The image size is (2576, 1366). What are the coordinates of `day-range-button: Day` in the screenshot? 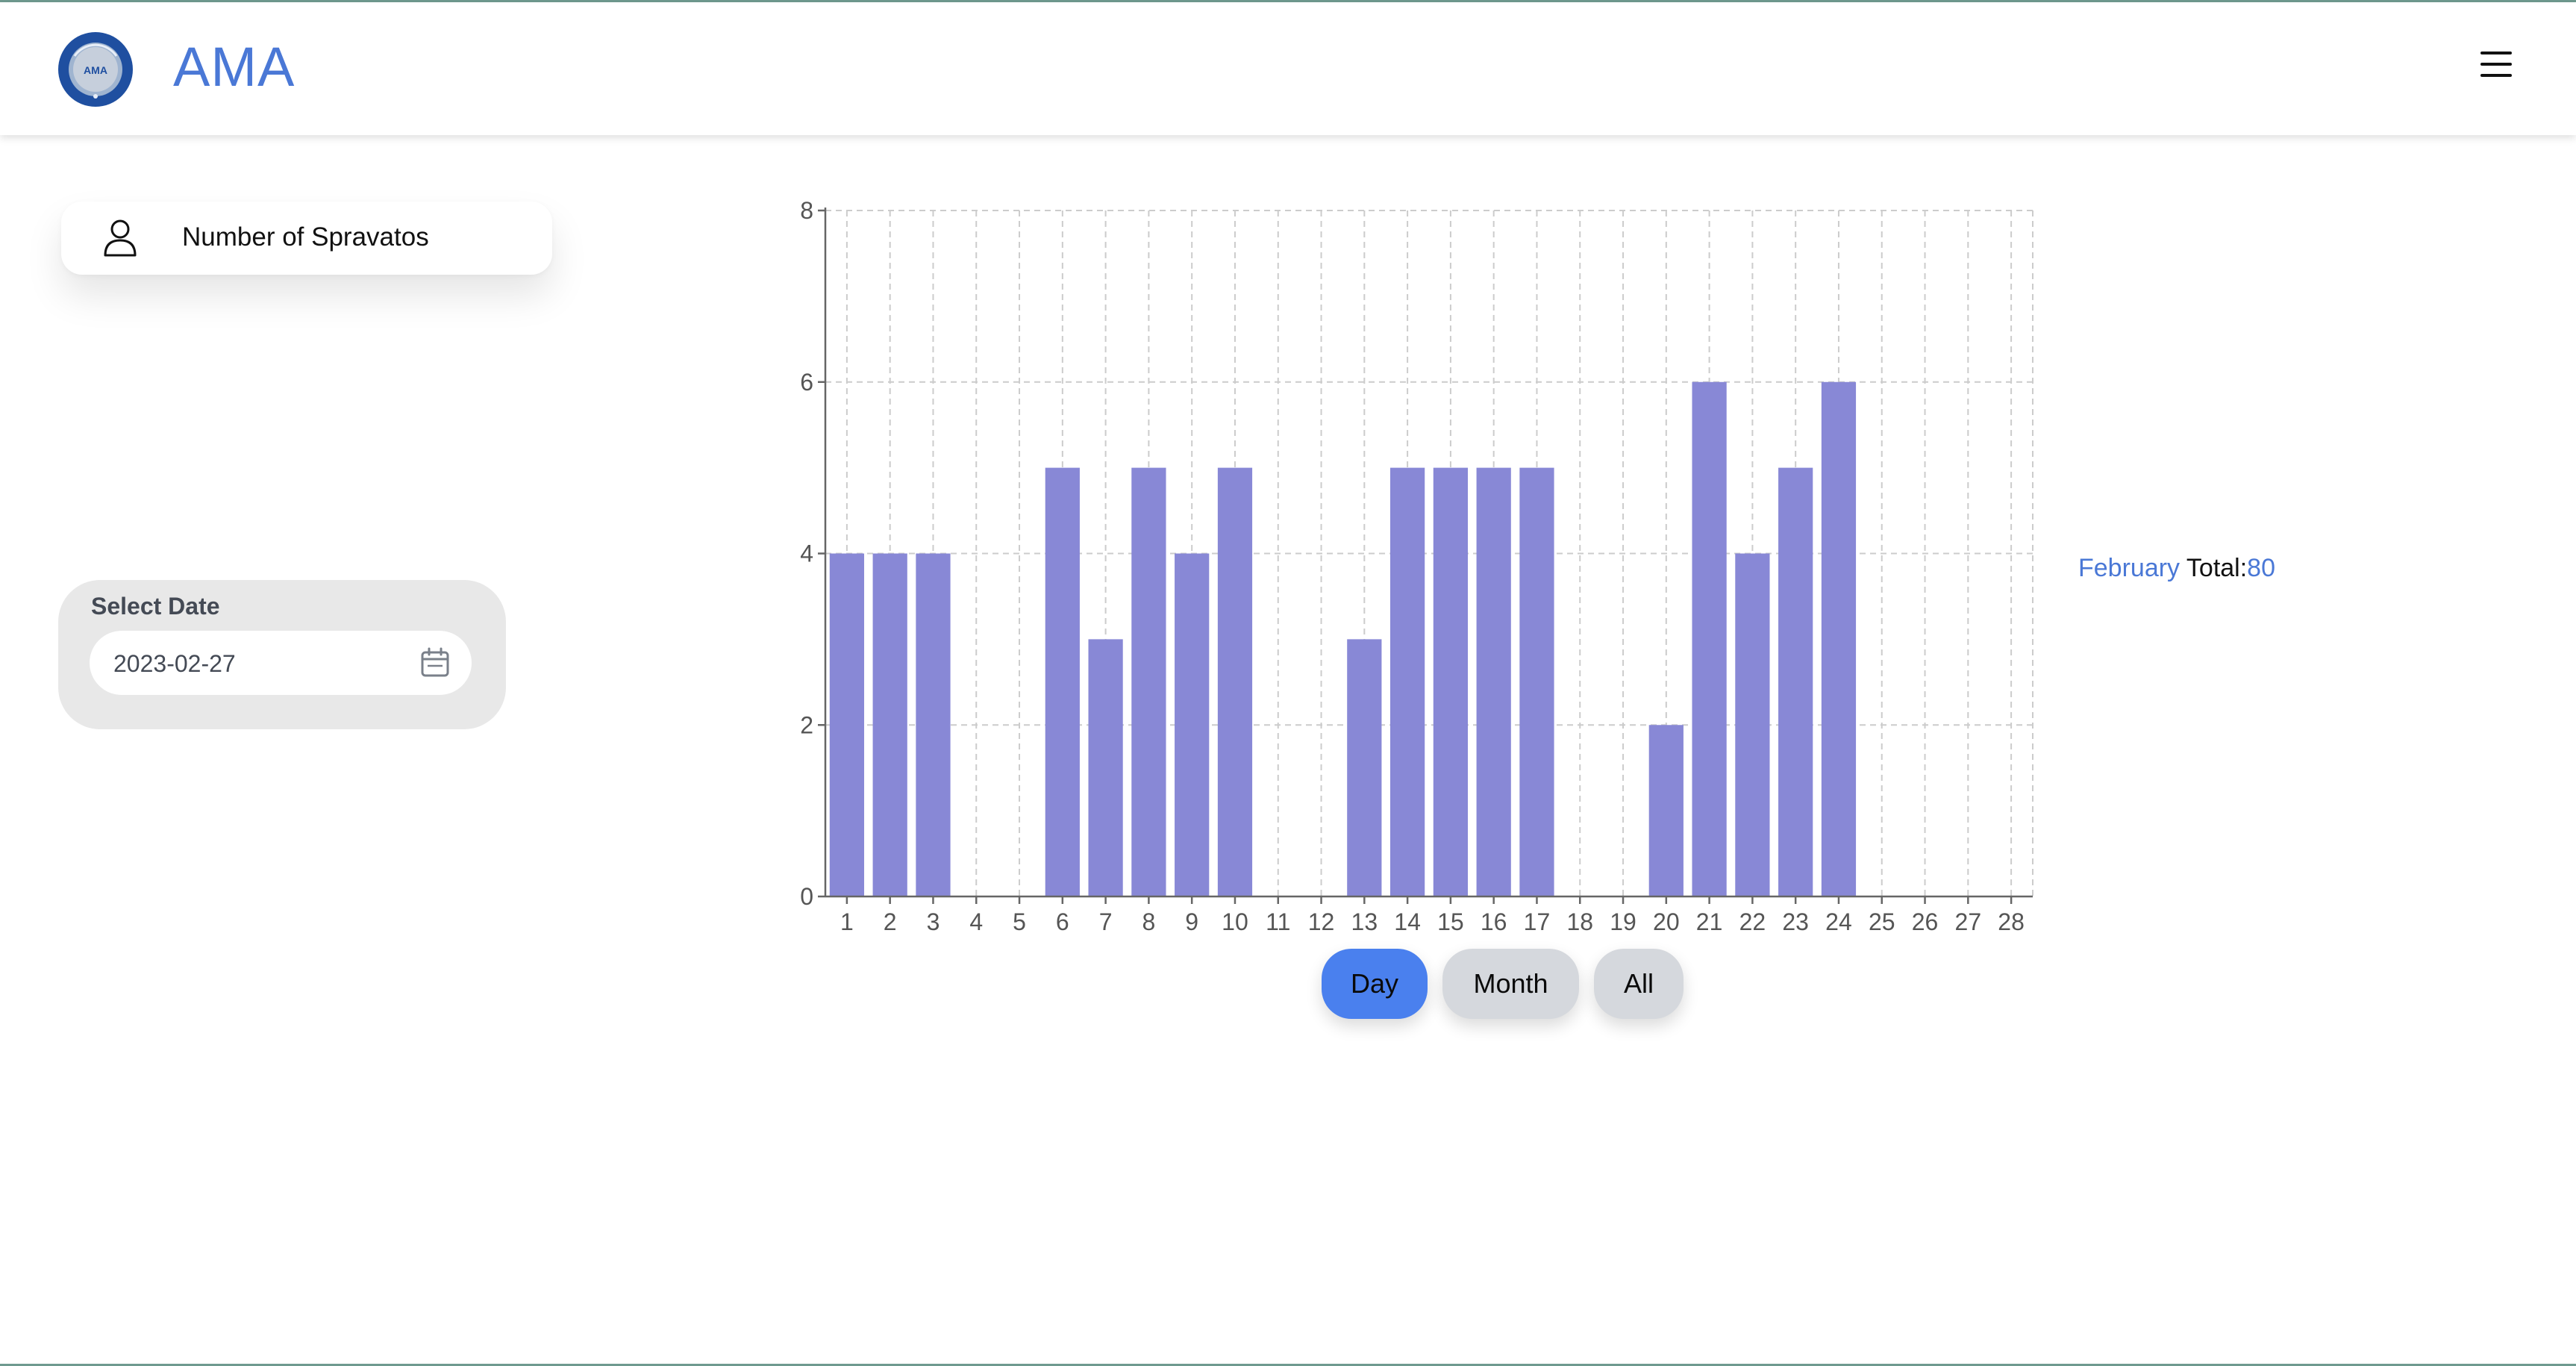 It's located at (1375, 984).